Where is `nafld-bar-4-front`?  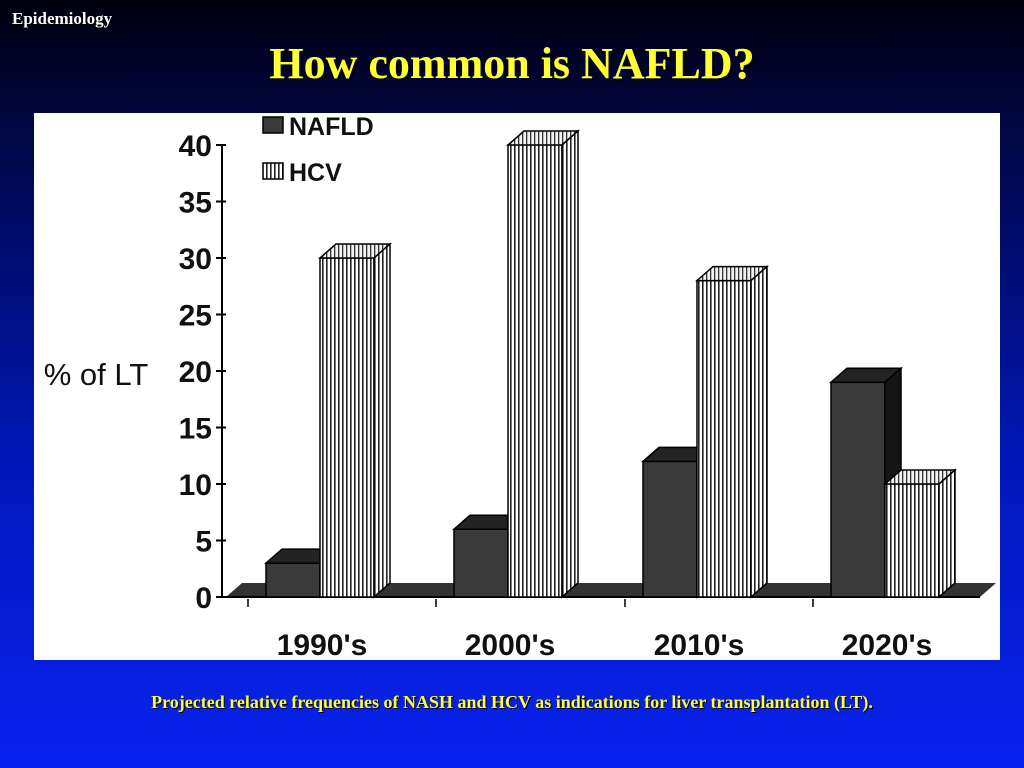 nafld-bar-4-front is located at coordinates (858, 489).